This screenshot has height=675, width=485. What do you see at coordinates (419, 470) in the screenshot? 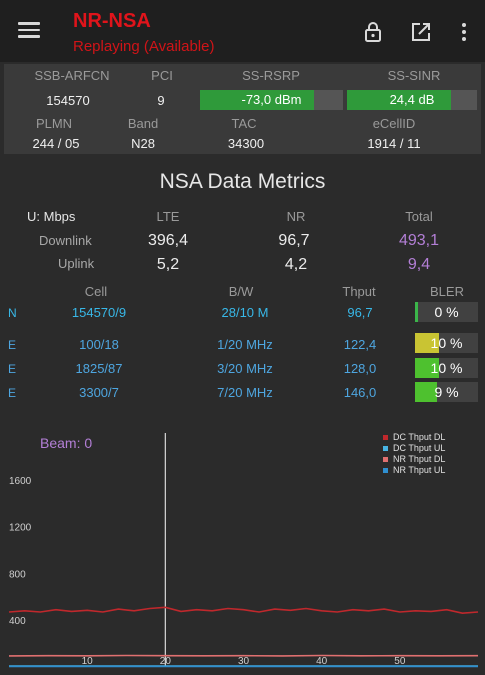
I see `legend-label: NR Thput UL` at bounding box center [419, 470].